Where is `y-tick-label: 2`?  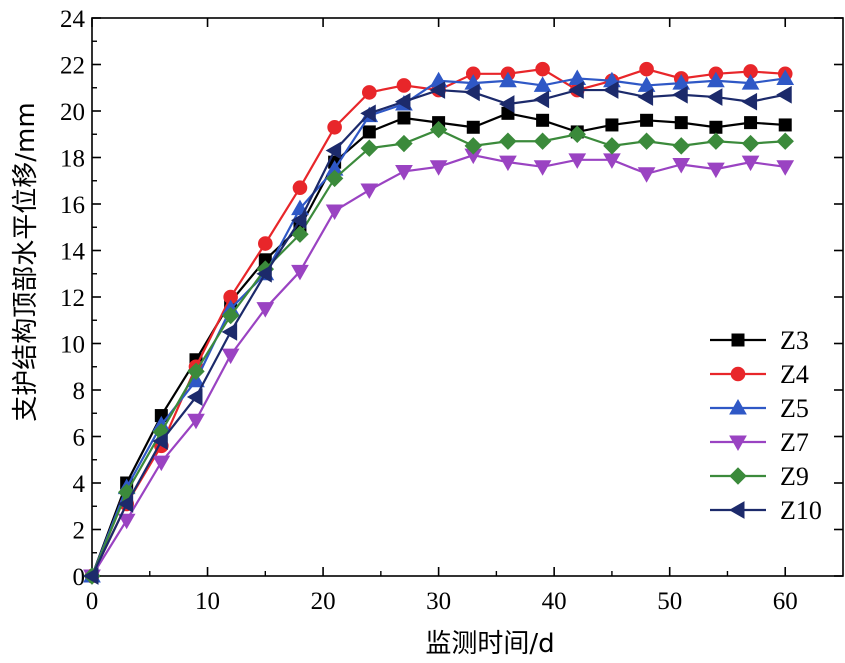 y-tick-label: 2 is located at coordinates (79, 531).